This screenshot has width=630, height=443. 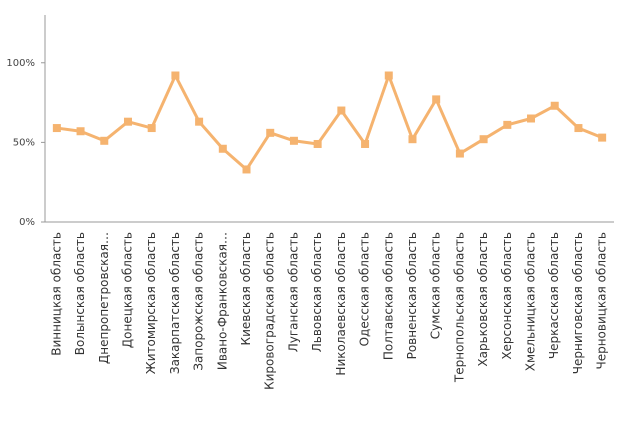 What do you see at coordinates (531, 301) in the screenshot?
I see `x-tick-label: Хмельницкая область` at bounding box center [531, 301].